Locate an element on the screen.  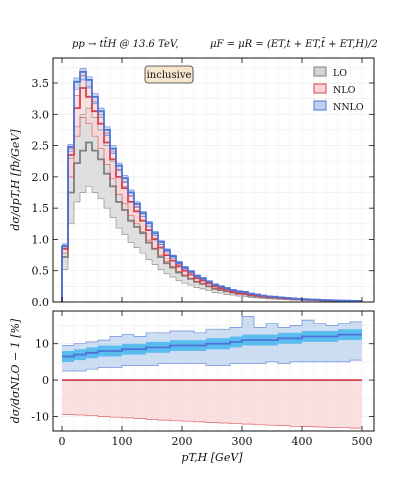
ratio-y-ticks: -10 0 10 is located at coordinates (202, 380).